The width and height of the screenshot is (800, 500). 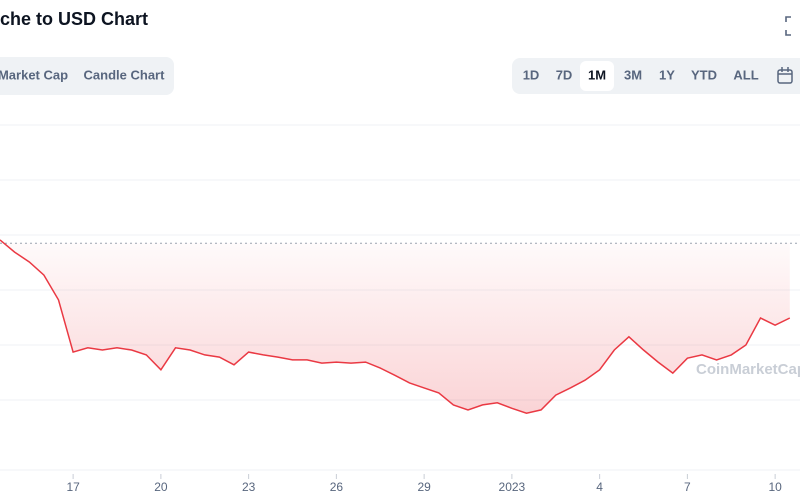 What do you see at coordinates (161, 487) in the screenshot?
I see `x-tick-label: 20` at bounding box center [161, 487].